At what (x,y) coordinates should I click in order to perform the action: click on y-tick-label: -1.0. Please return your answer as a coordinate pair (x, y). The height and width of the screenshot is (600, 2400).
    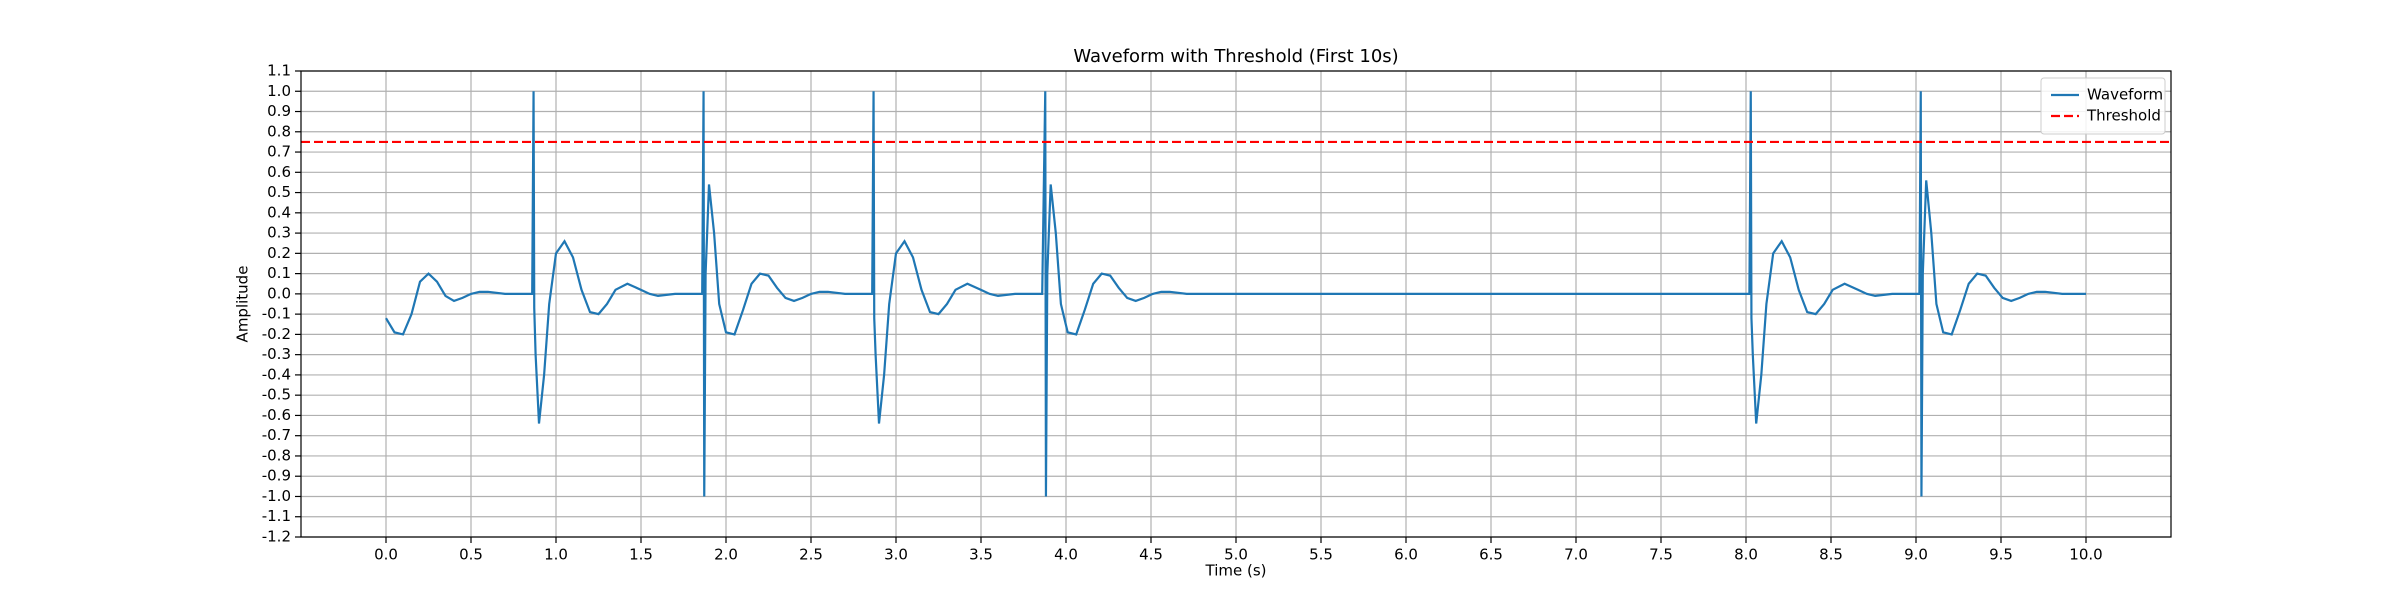
    Looking at the image, I should click on (276, 496).